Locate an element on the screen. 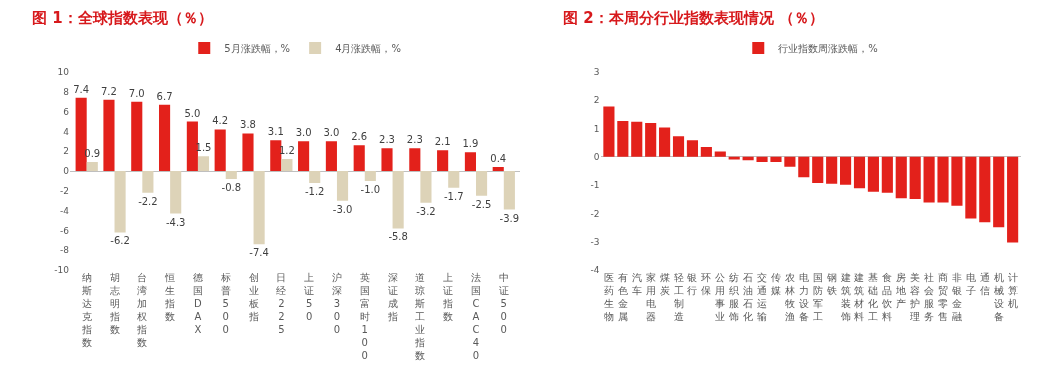  x-tick-label: 恒生指数 is located at coordinates (170, 297).